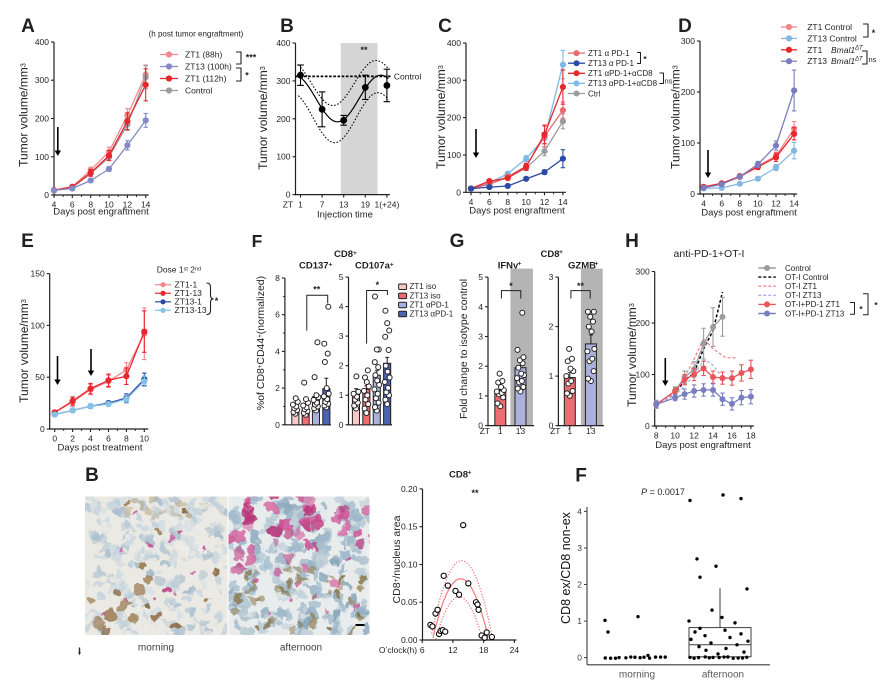 The width and height of the screenshot is (888, 690). What do you see at coordinates (189, 302) in the screenshot?
I see `svg-text: ZT13-1` at bounding box center [189, 302].